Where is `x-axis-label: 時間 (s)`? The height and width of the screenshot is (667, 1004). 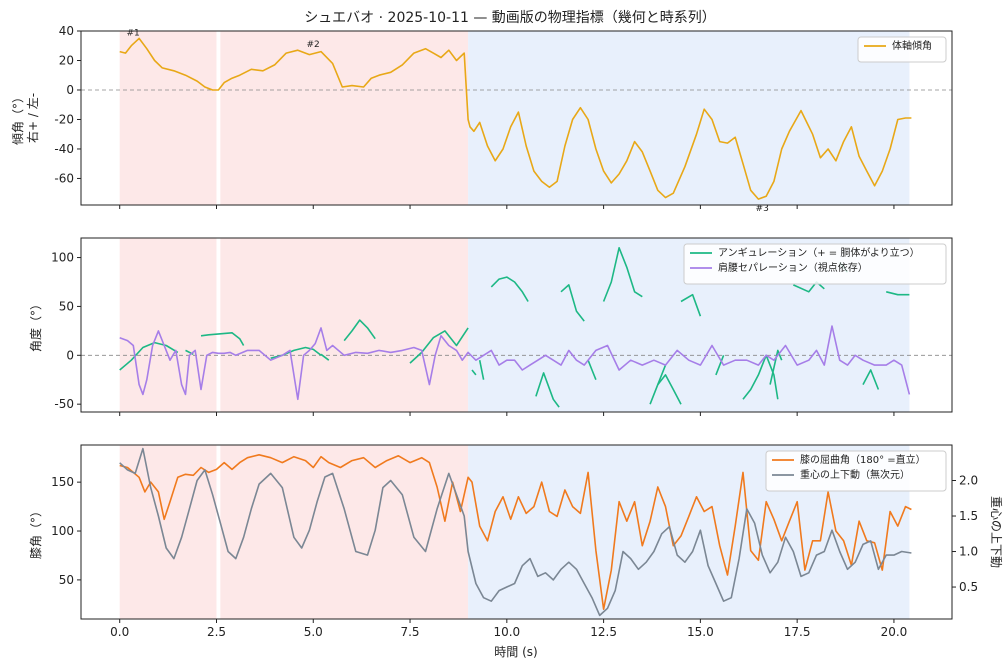
x-axis-label: 時間 (s) is located at coordinates (515, 652).